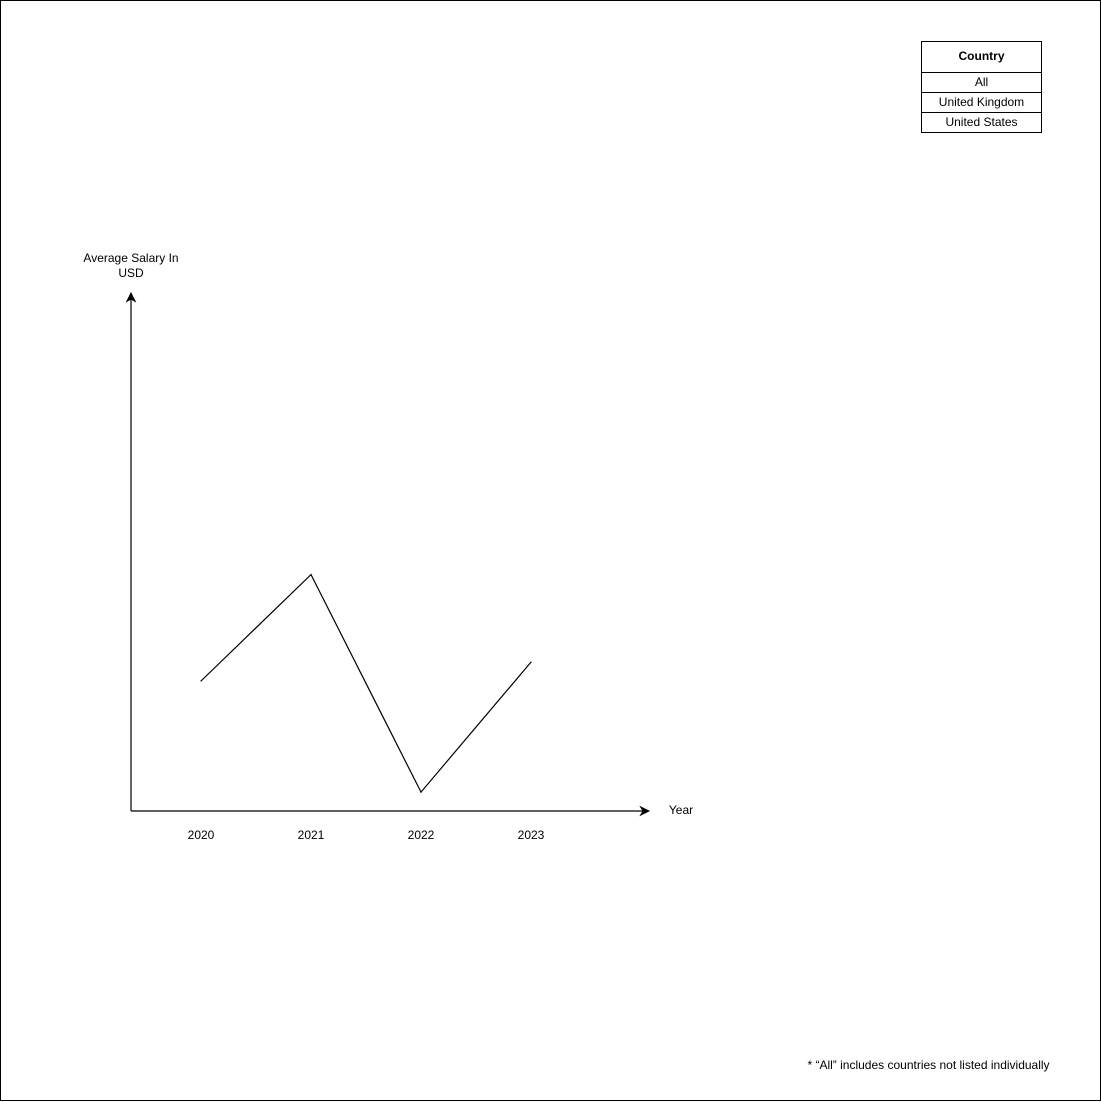 Image resolution: width=1101 pixels, height=1102 pixels. I want to click on country-option-all: All, so click(981, 83).